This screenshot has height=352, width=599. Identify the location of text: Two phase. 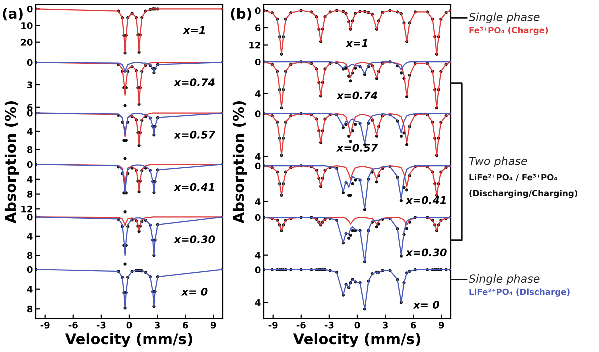
(498, 162).